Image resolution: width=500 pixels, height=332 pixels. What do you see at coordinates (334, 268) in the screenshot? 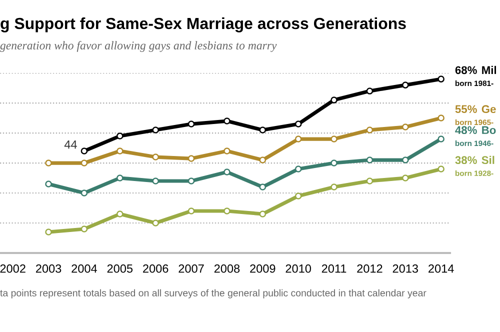
I see `x-tick-label: 2011` at bounding box center [334, 268].